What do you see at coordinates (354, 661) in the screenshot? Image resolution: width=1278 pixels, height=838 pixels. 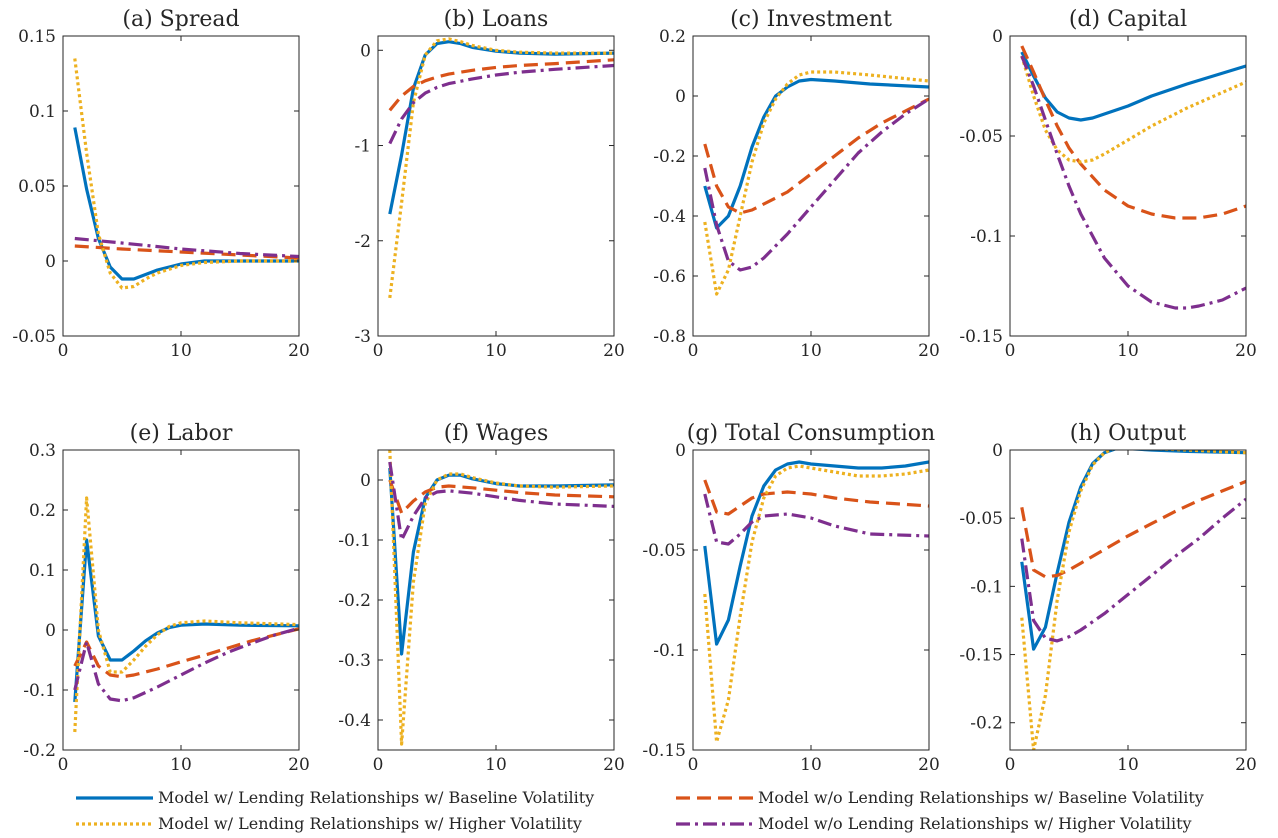 I see `y-tick-label: -0.3` at bounding box center [354, 661].